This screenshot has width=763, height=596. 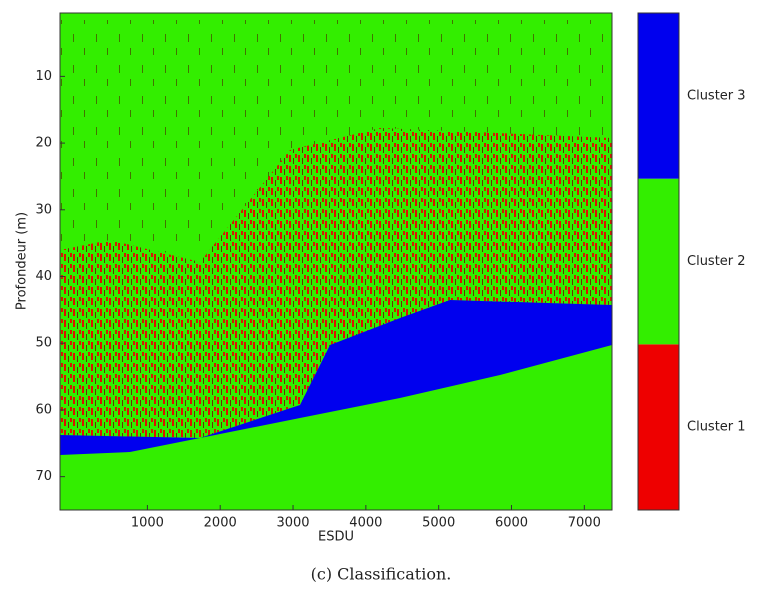 I want to click on x-axis-label: ESDU, so click(x=336, y=537).